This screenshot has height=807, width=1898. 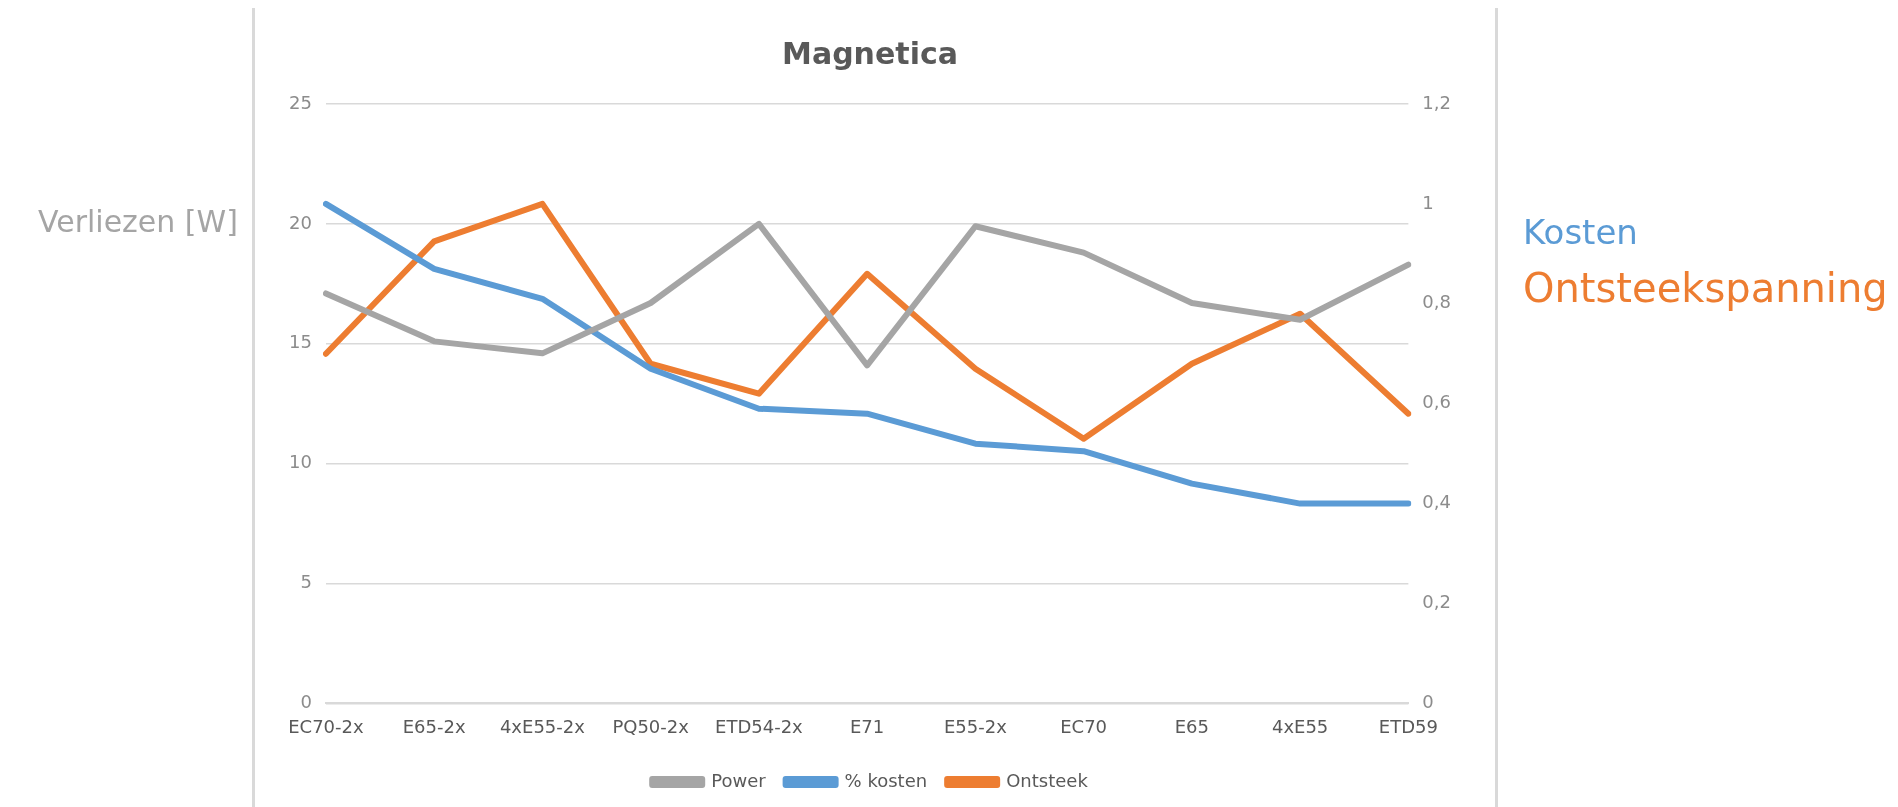 What do you see at coordinates (1437, 302) in the screenshot?
I see `y2-tick-label: 0,8` at bounding box center [1437, 302].